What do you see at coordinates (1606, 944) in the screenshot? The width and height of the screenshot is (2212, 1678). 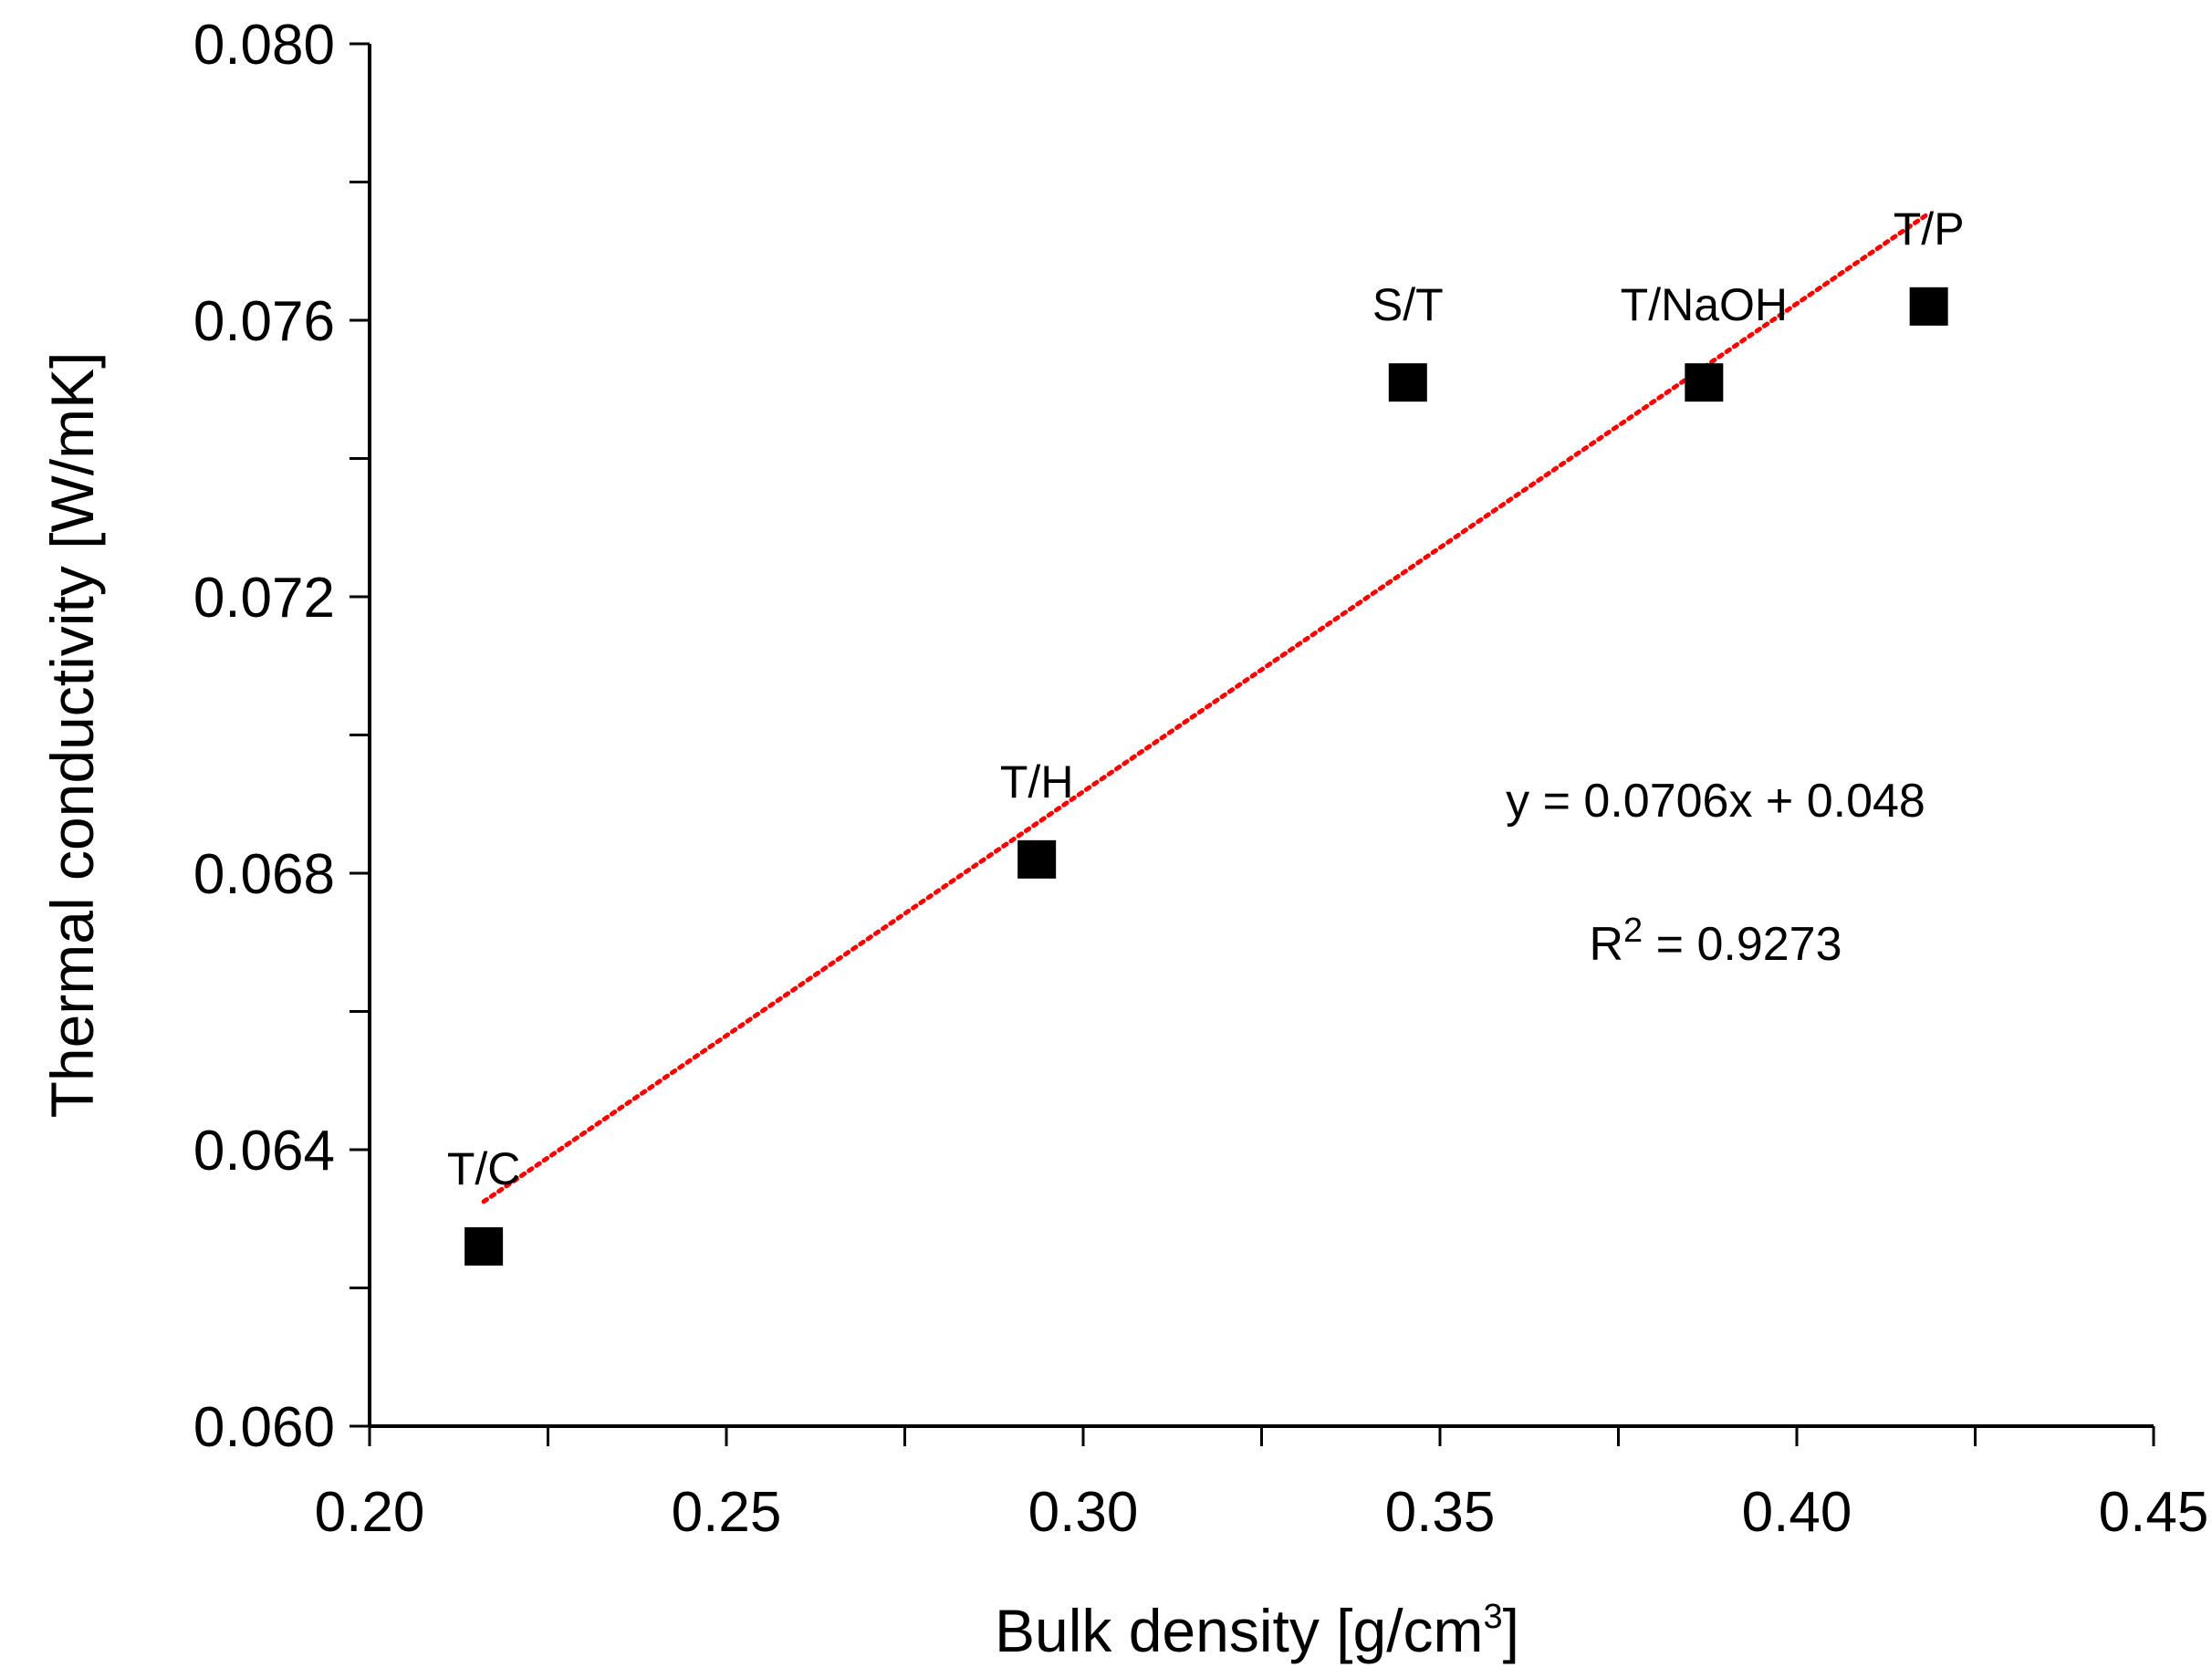 I see `r-squared-prefix: R` at bounding box center [1606, 944].